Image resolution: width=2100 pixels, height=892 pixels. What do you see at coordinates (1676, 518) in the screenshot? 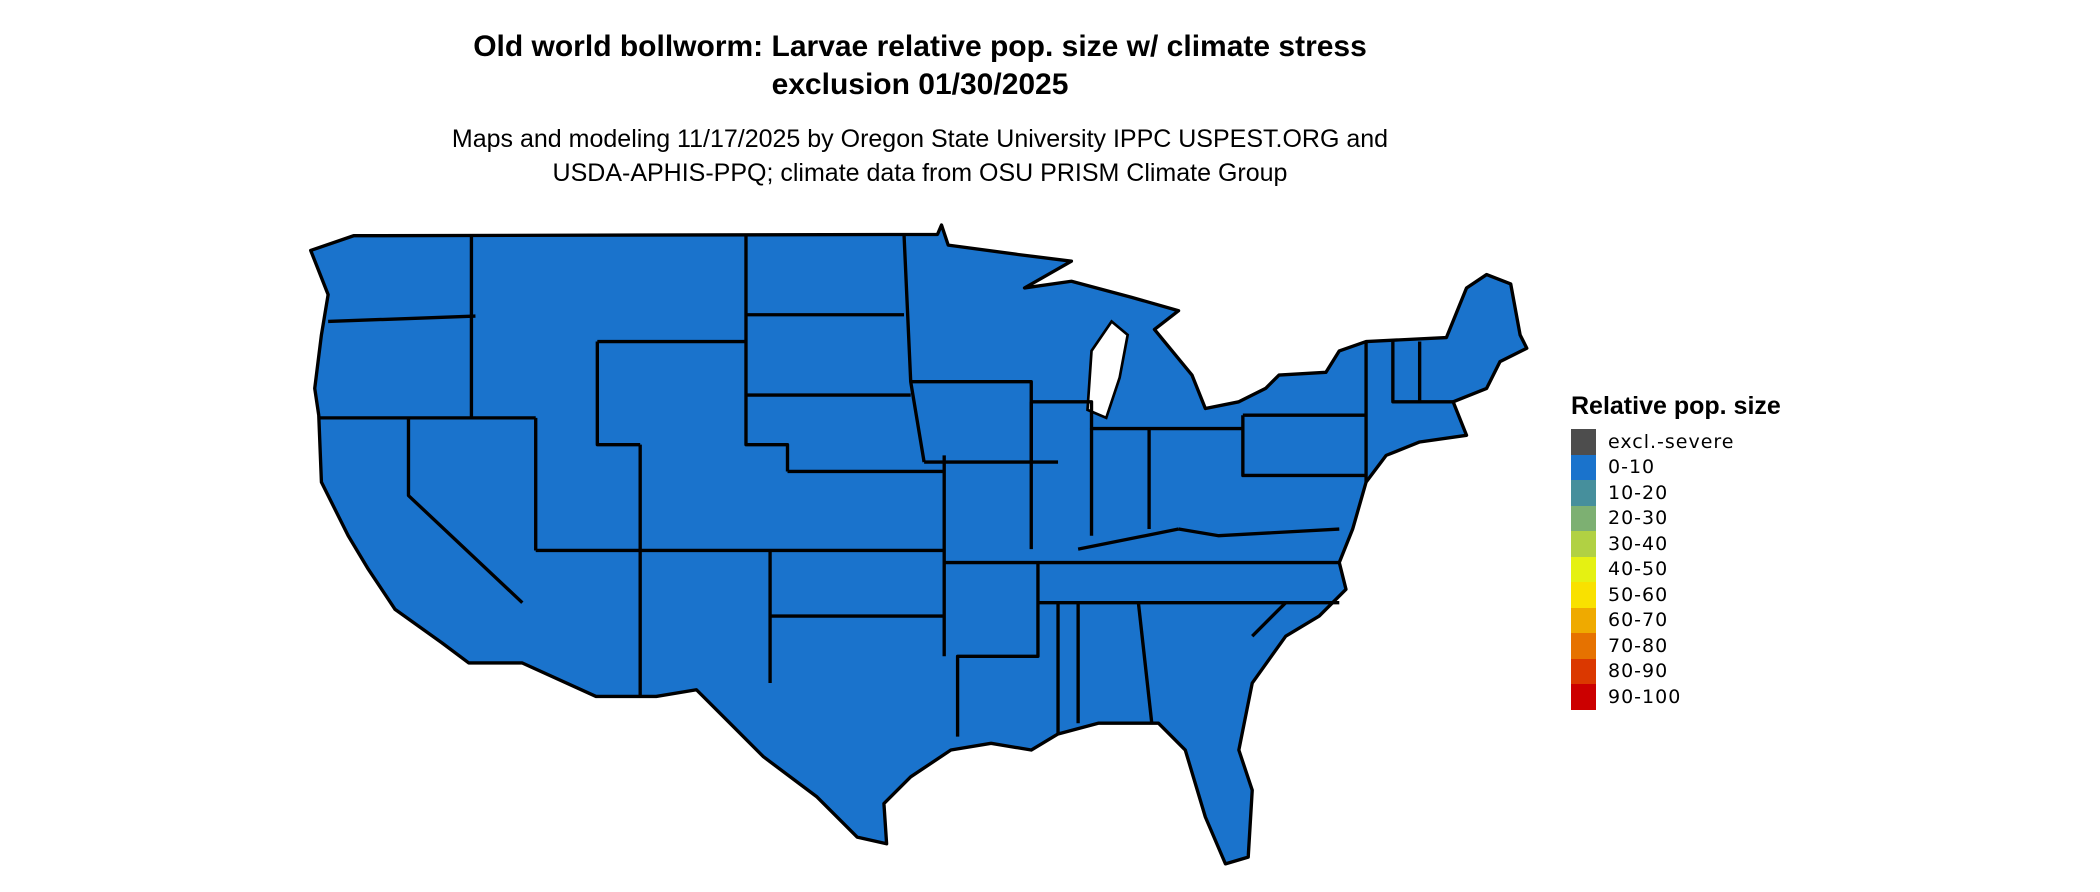
I see `legend-item: 20-30` at bounding box center [1676, 518].